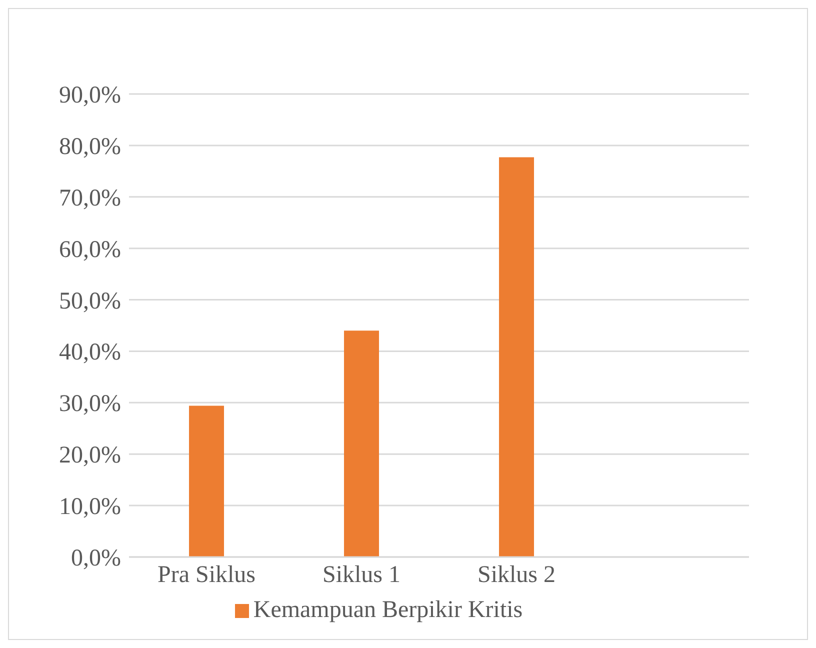  Describe the element at coordinates (90, 353) in the screenshot. I see `y-tick-label: 40,0%` at that location.